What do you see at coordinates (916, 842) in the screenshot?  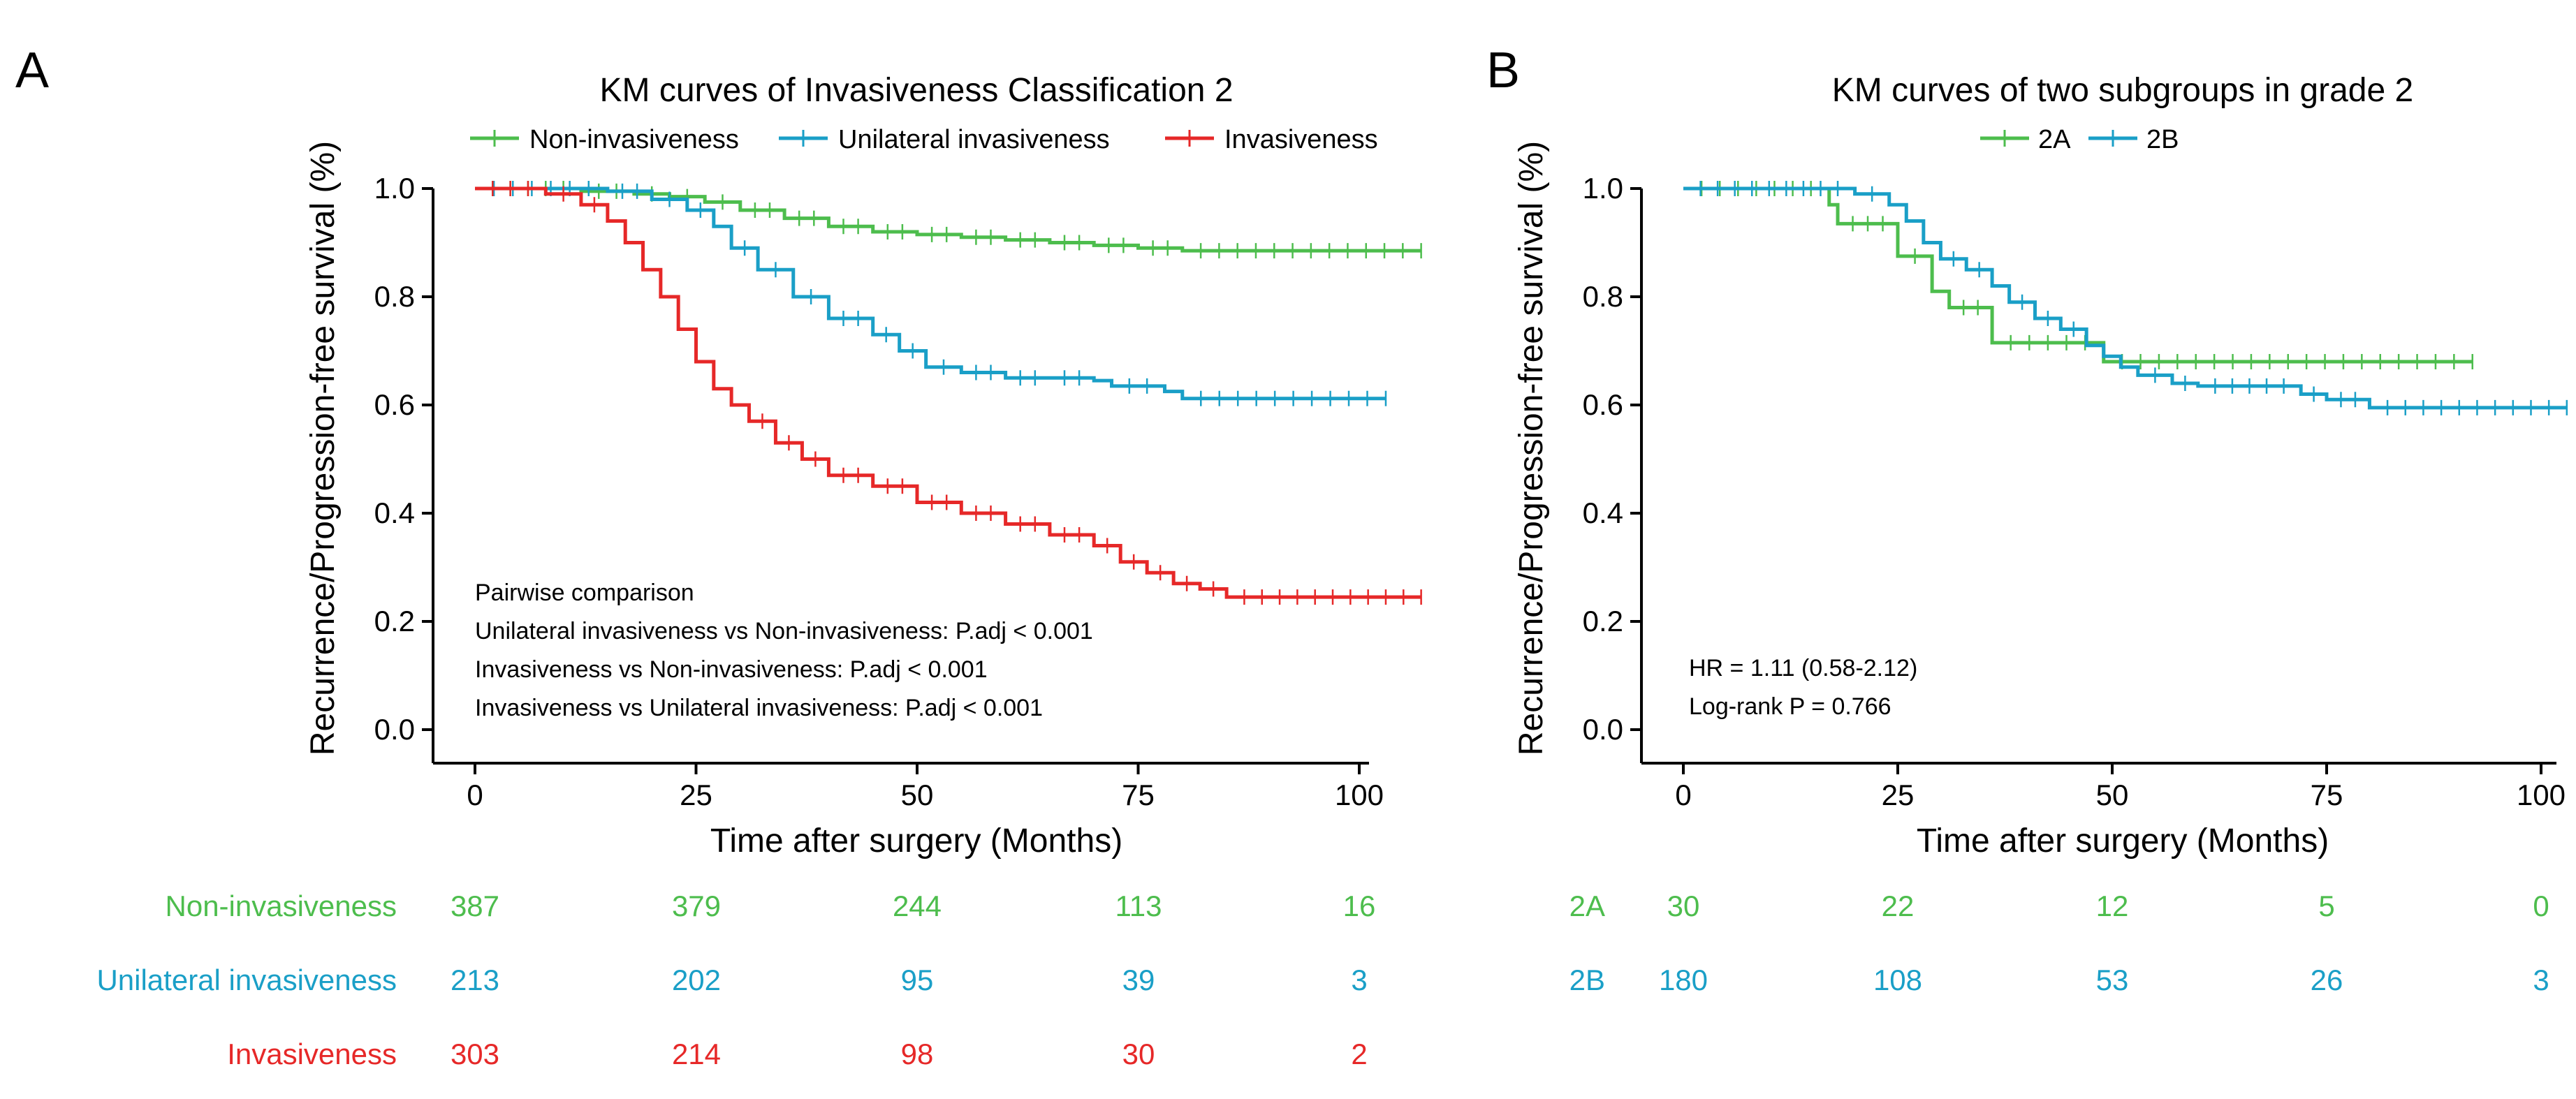 I see `panel-a-xlabel: Time after surgery (Months)` at bounding box center [916, 842].